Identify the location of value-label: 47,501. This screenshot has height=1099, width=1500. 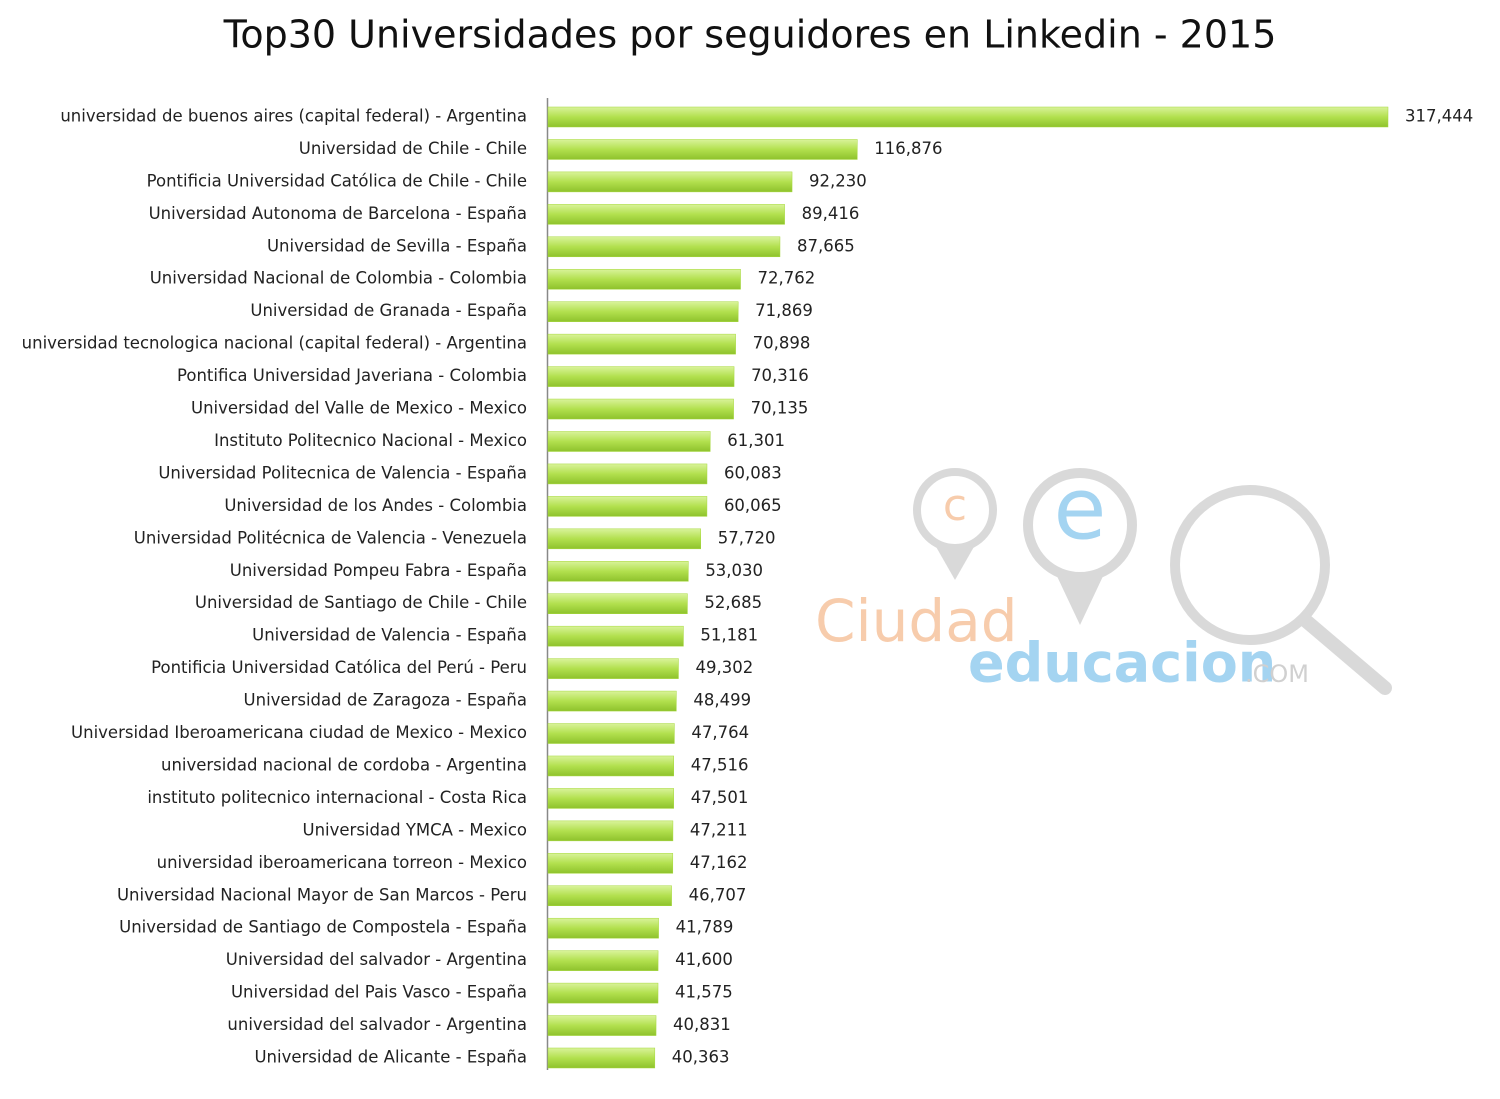
(720, 797).